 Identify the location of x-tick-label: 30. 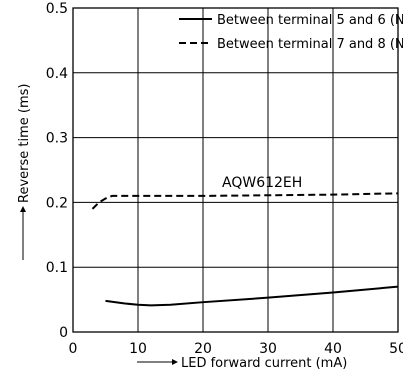
(268, 349).